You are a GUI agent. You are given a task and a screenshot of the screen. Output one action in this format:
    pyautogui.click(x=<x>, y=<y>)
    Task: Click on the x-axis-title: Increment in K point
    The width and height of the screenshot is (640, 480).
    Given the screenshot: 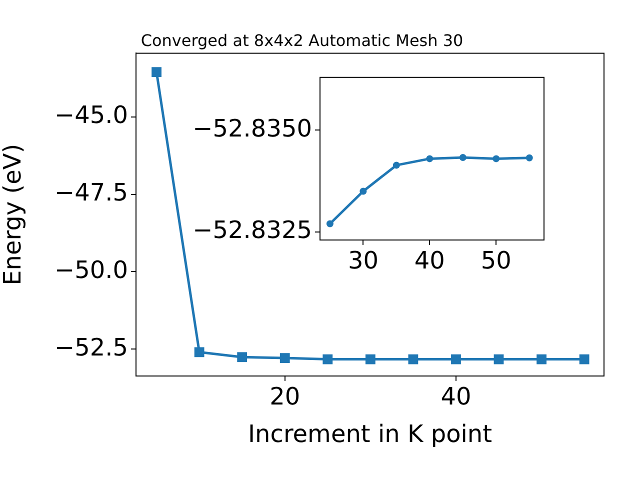 What is the action you would take?
    pyautogui.click(x=370, y=434)
    